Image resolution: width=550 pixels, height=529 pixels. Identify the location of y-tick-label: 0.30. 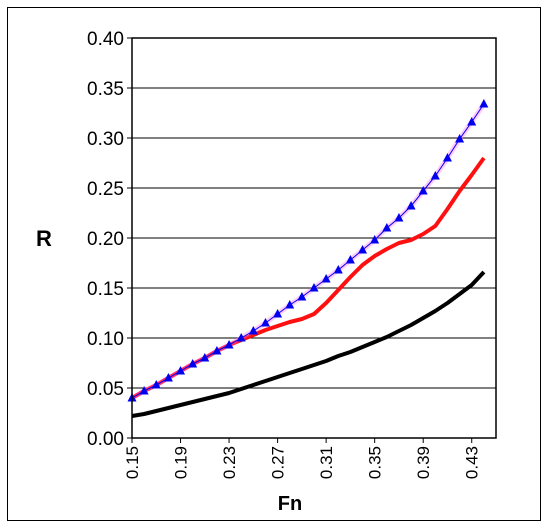
(105, 139).